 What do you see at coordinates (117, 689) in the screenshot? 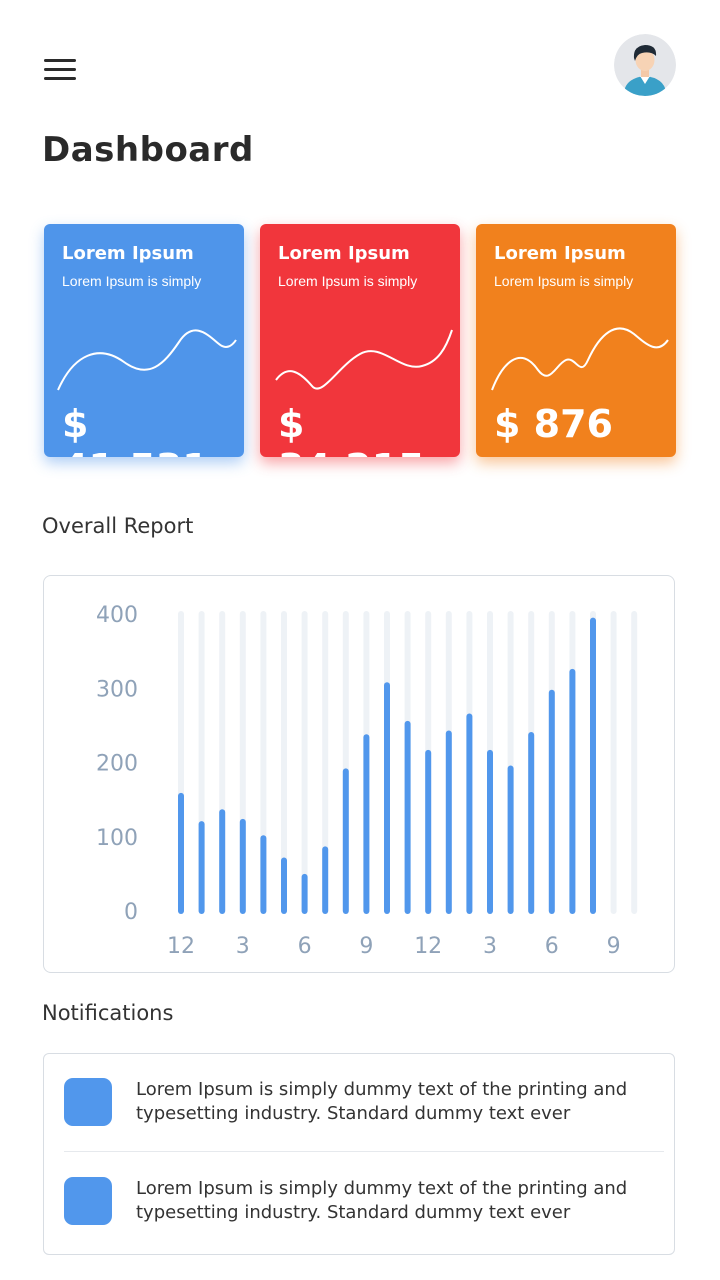
I see `y-tick-label: 300` at bounding box center [117, 689].